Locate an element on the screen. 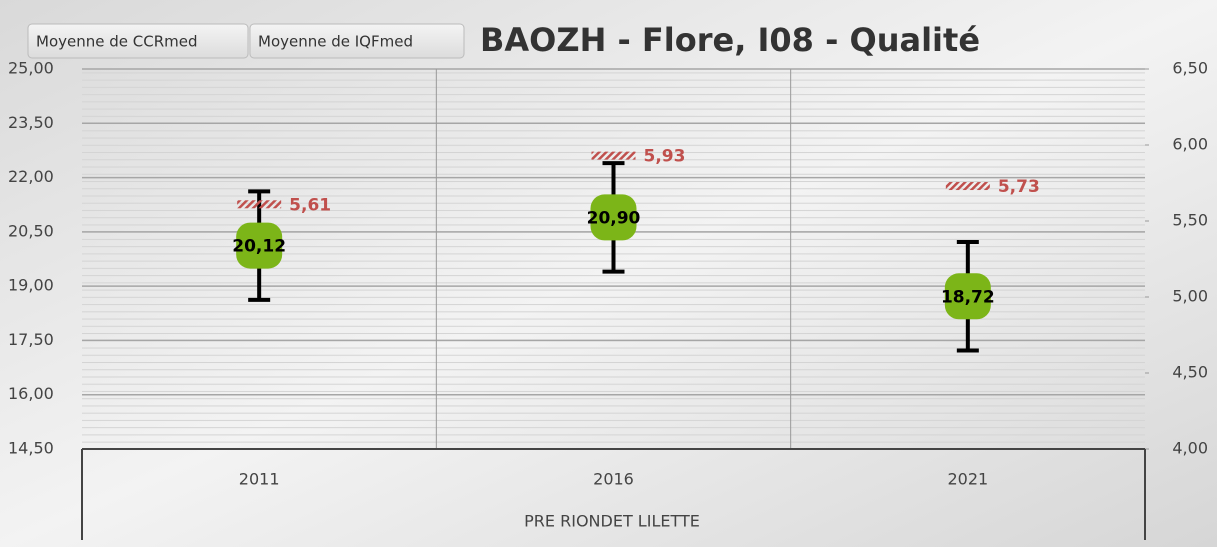 This screenshot has width=1217, height=547. value-label: 20,90 is located at coordinates (614, 218).